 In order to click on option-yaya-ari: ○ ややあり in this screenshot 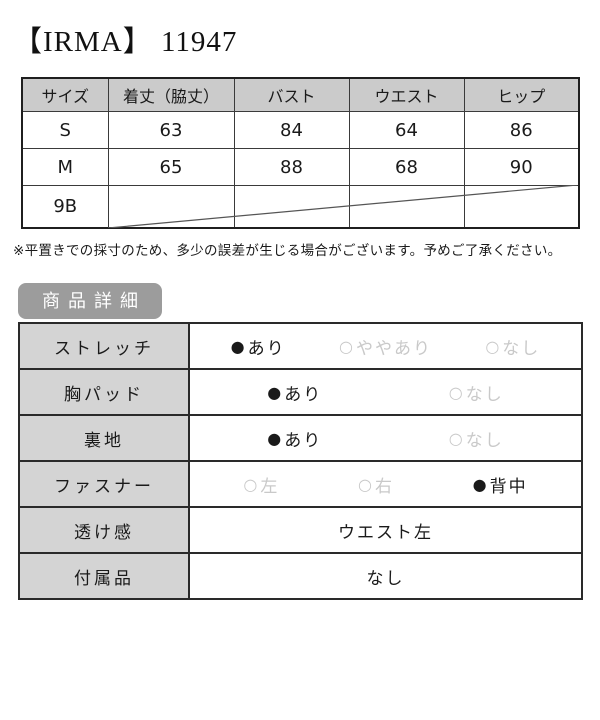, I will do `click(385, 346)`.